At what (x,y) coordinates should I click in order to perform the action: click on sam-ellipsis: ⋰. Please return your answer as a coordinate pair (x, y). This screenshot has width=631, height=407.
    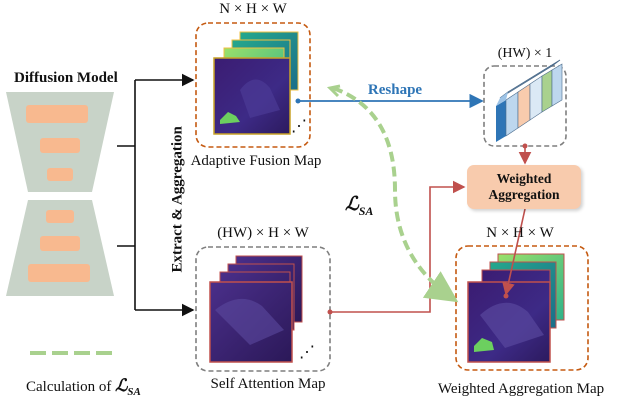
    Looking at the image, I should click on (307, 352).